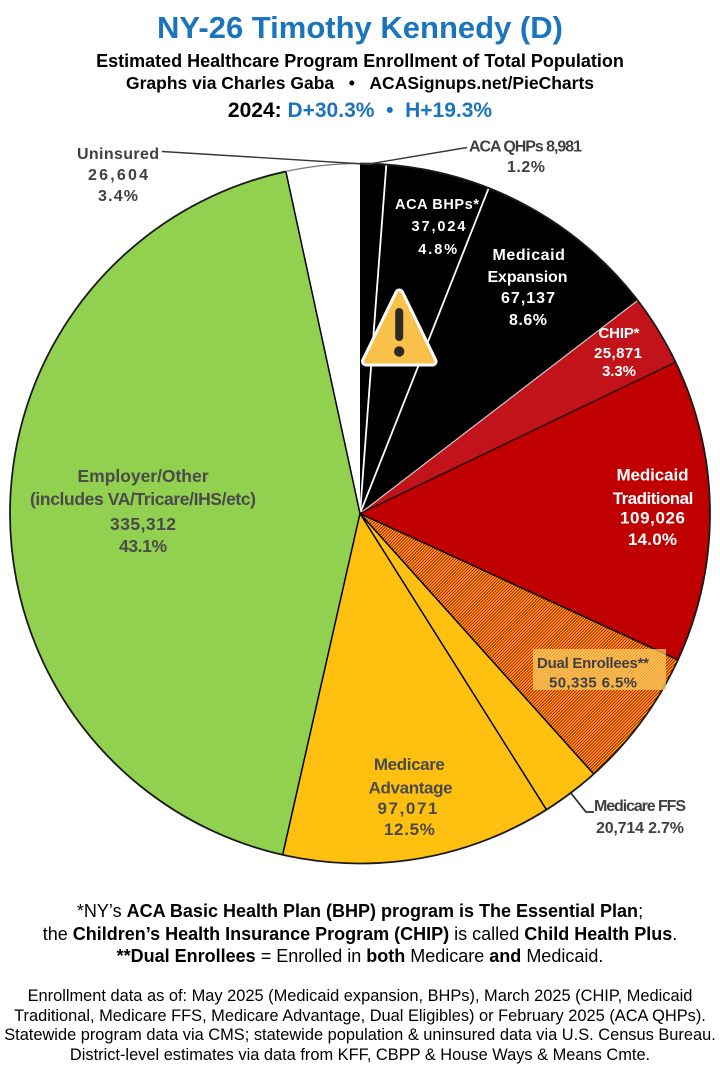  Describe the element at coordinates (143, 546) in the screenshot. I see `svg-text: 43.1%` at that location.